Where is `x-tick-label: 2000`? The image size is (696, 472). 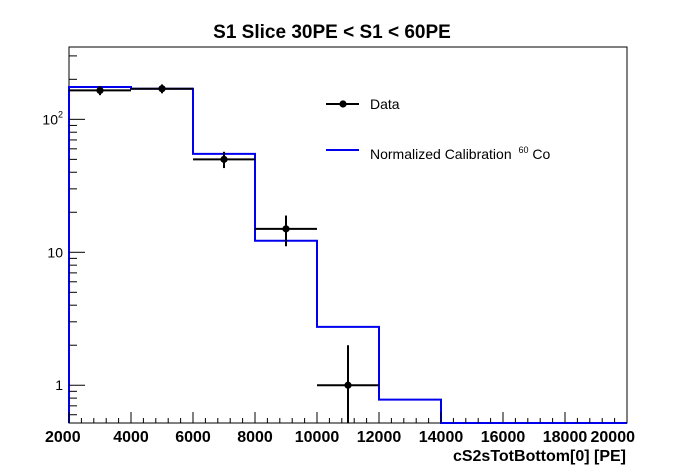 x-tick-label: 2000 is located at coordinates (63, 437).